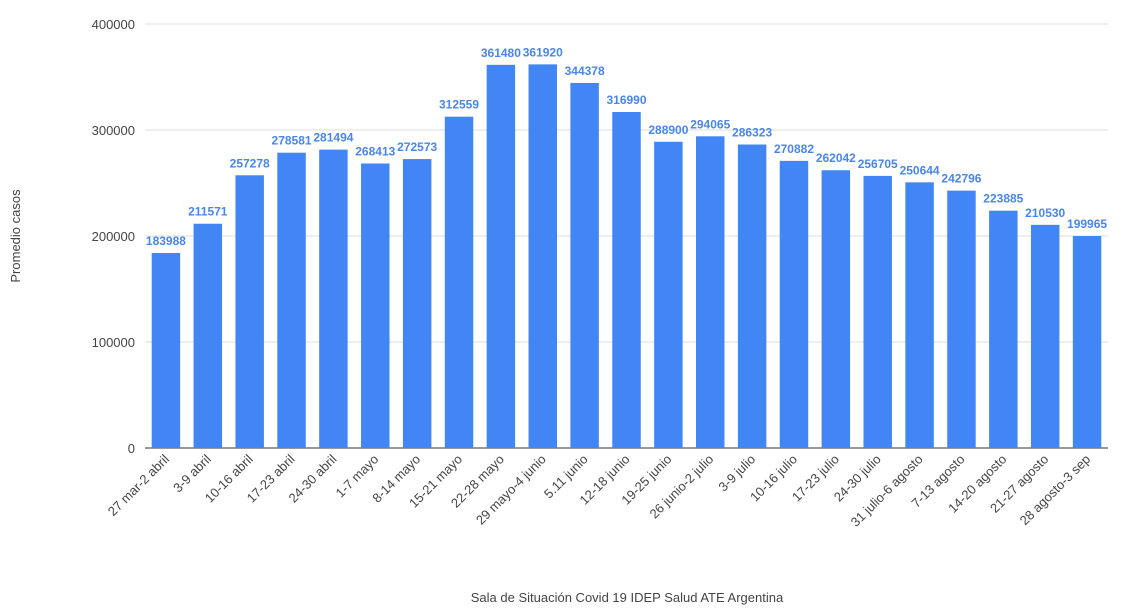 The image size is (1123, 613). I want to click on x-tick-label: 27 mar-2 abril, so click(138, 484).